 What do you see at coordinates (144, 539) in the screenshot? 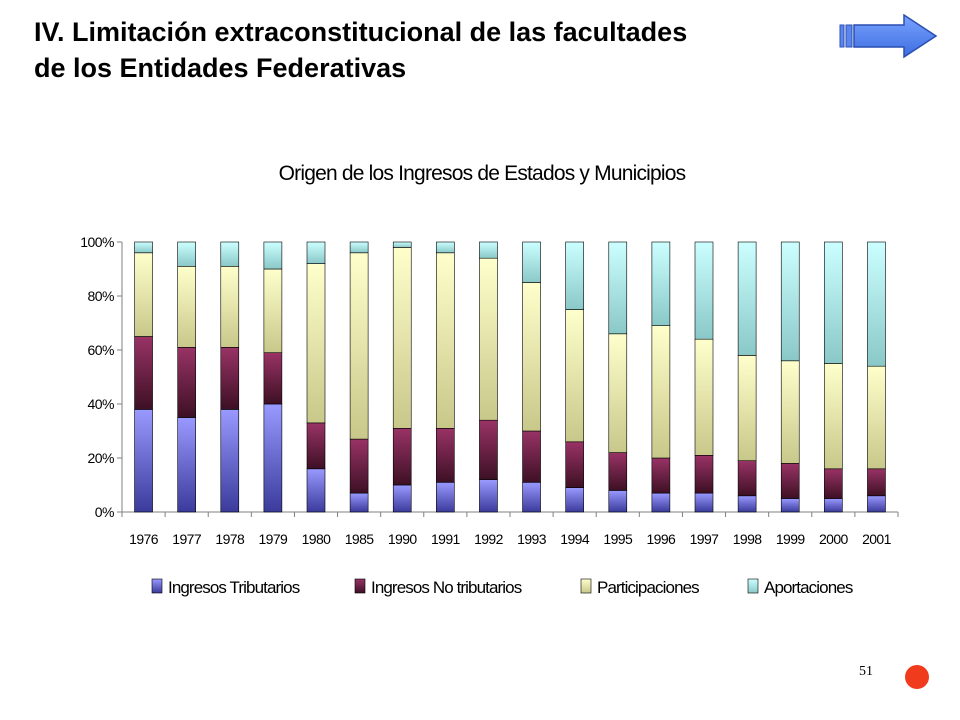
I see `x-tick-label: 1976` at bounding box center [144, 539].